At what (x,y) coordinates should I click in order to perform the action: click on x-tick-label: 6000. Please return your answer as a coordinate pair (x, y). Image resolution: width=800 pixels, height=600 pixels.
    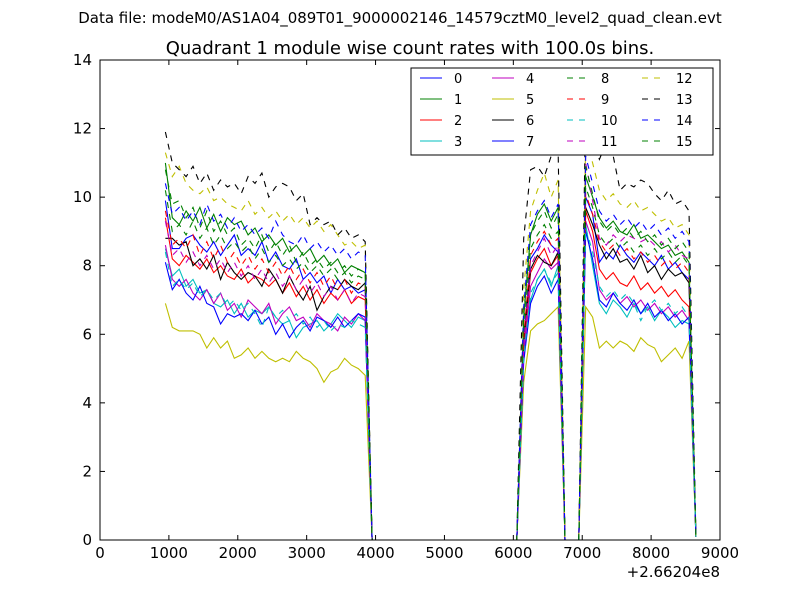
    Looking at the image, I should click on (513, 553).